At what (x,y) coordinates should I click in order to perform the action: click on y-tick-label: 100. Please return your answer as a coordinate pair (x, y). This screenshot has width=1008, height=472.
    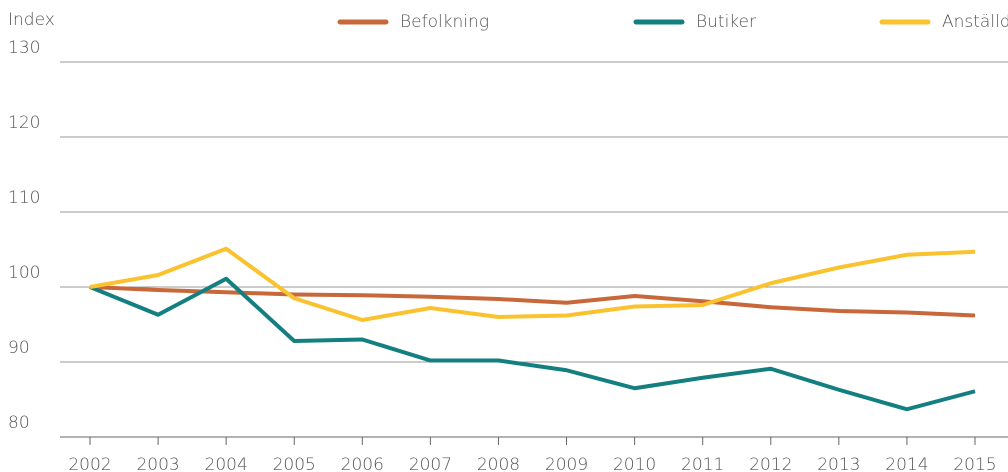
    Looking at the image, I should click on (24, 273).